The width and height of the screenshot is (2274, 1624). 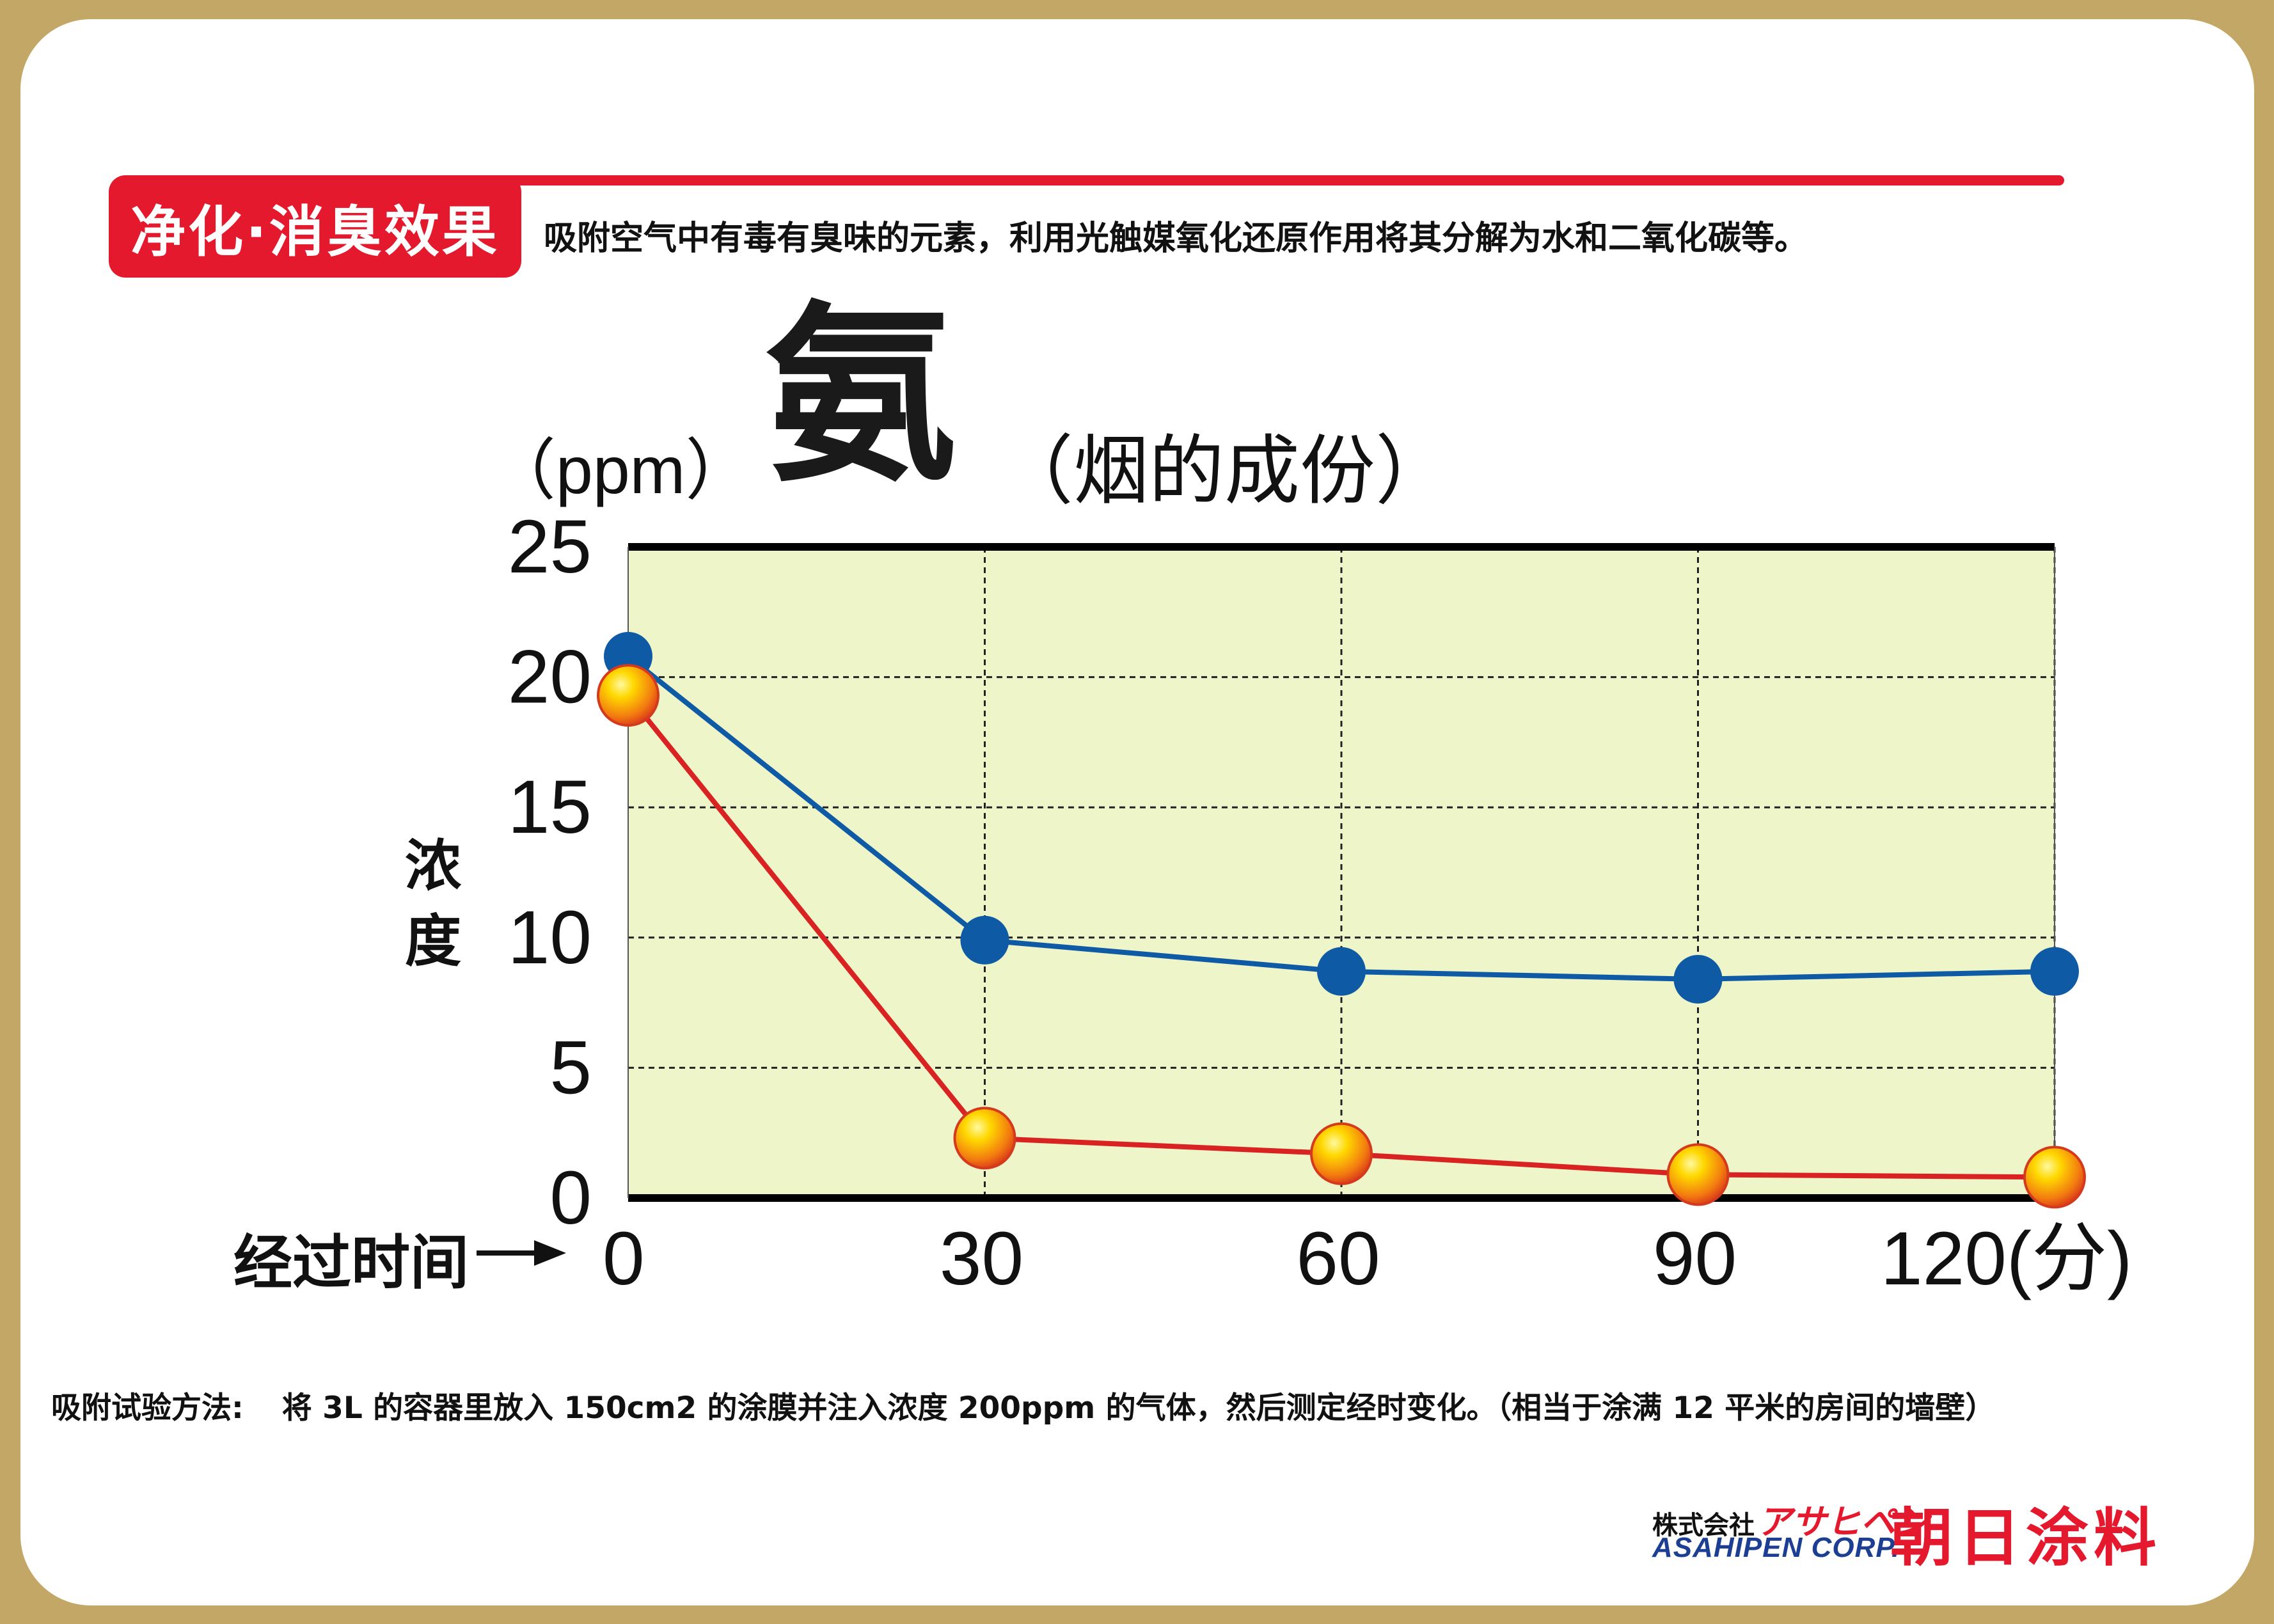 What do you see at coordinates (1278, 180) in the screenshot?
I see `header-rule` at bounding box center [1278, 180].